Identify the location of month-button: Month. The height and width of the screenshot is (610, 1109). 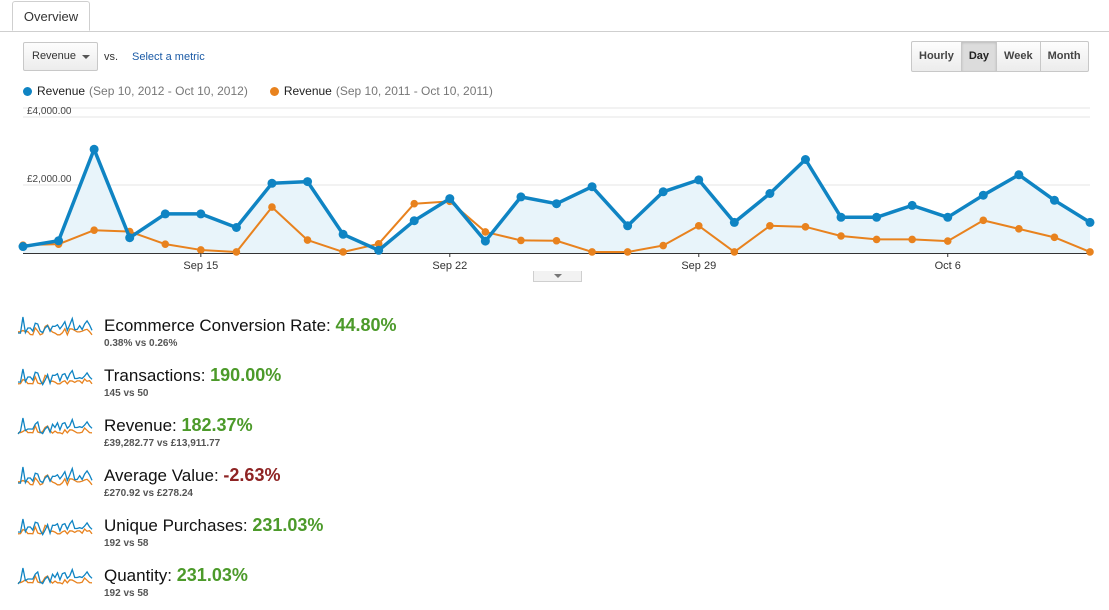
(1064, 56).